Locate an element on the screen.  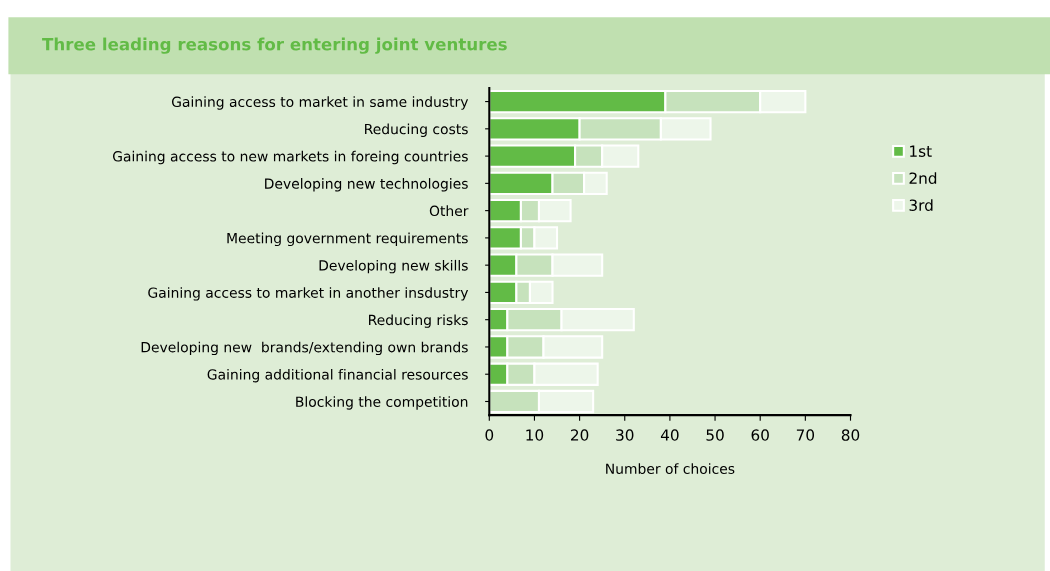
x-tick-label: 40 is located at coordinates (669, 435).